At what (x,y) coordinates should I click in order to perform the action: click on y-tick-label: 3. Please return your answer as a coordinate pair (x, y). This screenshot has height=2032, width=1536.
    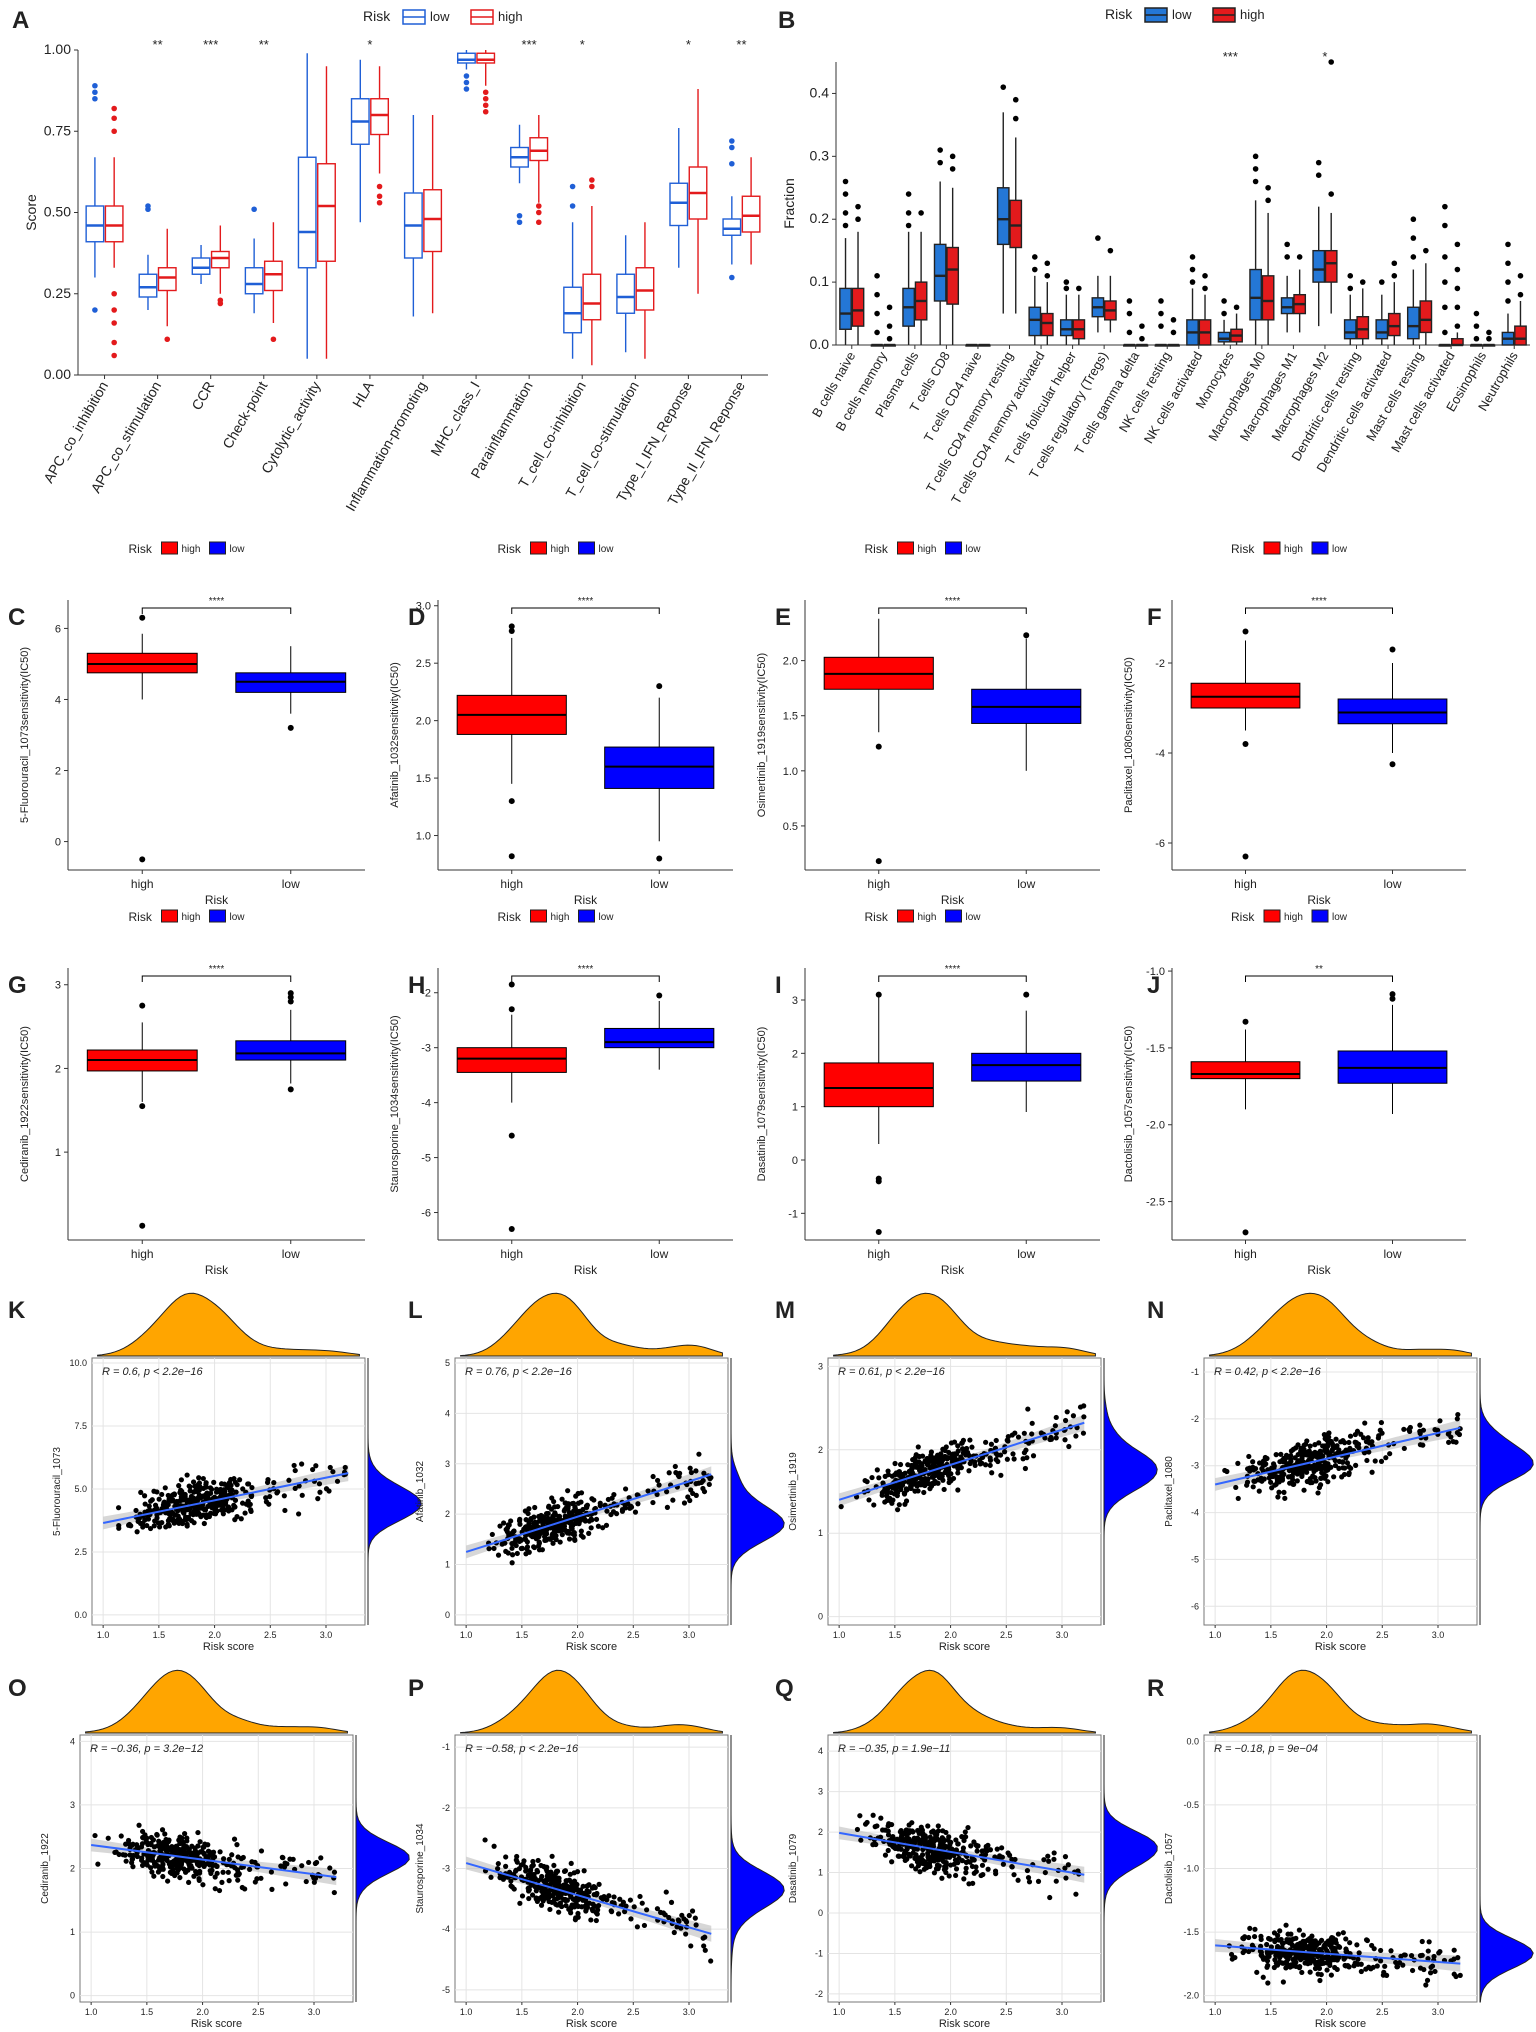
    Looking at the image, I should click on (58, 986).